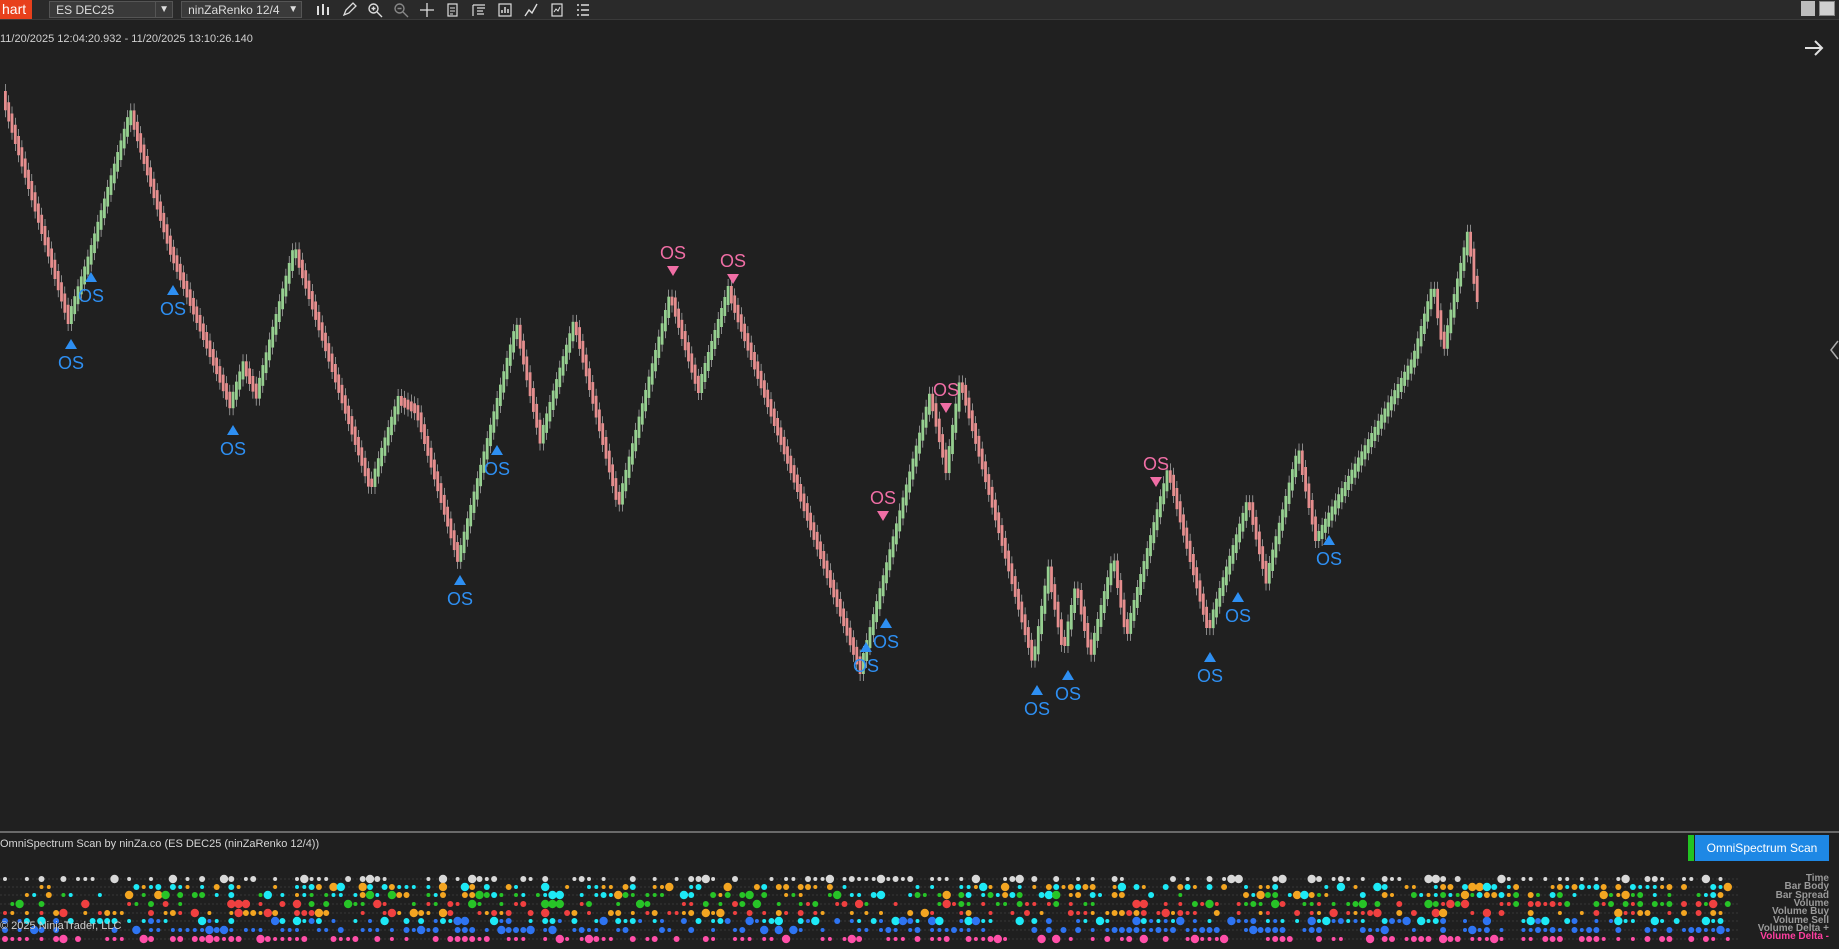 The height and width of the screenshot is (949, 1839). What do you see at coordinates (557, 10) in the screenshot?
I see `data-box-icon` at bounding box center [557, 10].